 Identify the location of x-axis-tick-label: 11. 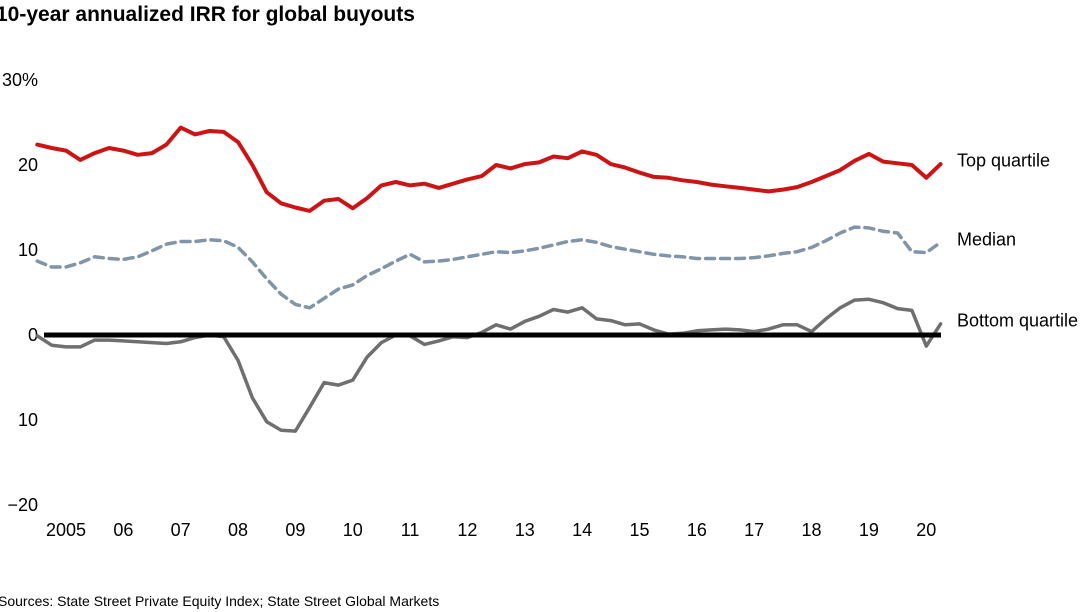
(410, 530).